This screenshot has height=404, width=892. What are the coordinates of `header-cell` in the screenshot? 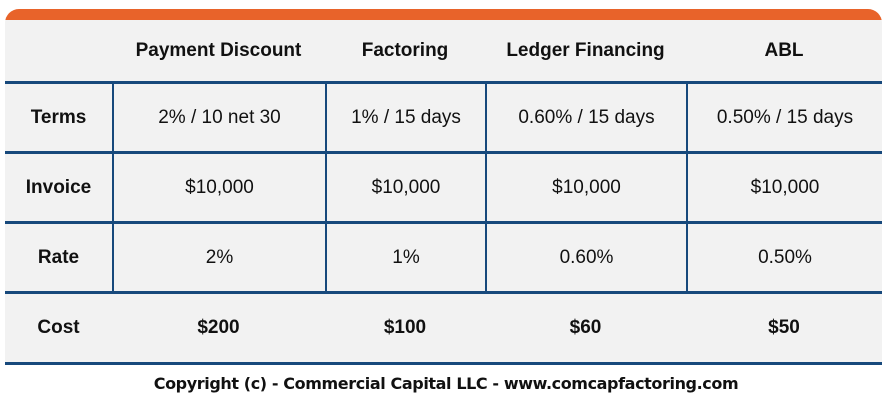 It's located at (58, 51).